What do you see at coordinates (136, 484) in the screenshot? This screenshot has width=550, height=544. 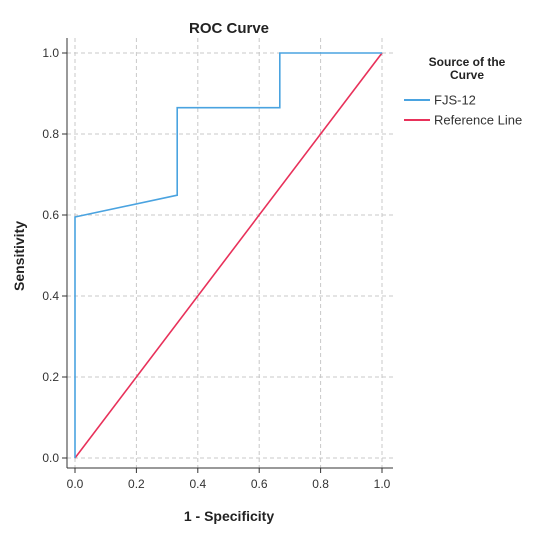 I see `x-tick-label-1: 0.2` at bounding box center [136, 484].